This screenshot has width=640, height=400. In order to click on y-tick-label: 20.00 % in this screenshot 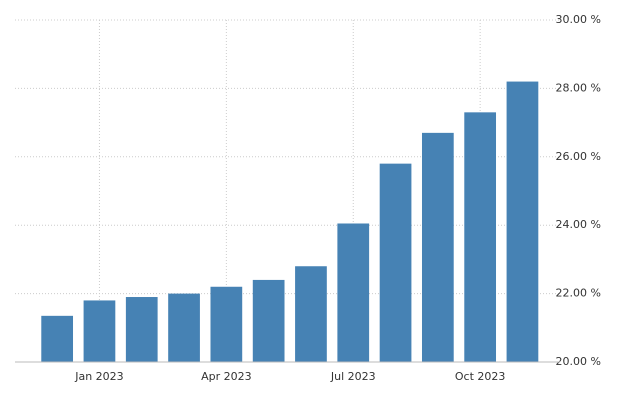, I will do `click(578, 361)`.